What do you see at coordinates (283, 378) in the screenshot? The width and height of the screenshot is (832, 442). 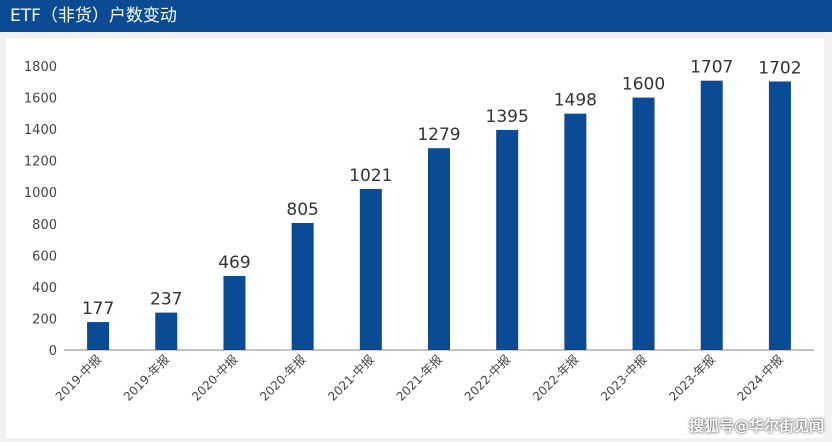 I see `x-tick-label: 2020-年报` at bounding box center [283, 378].